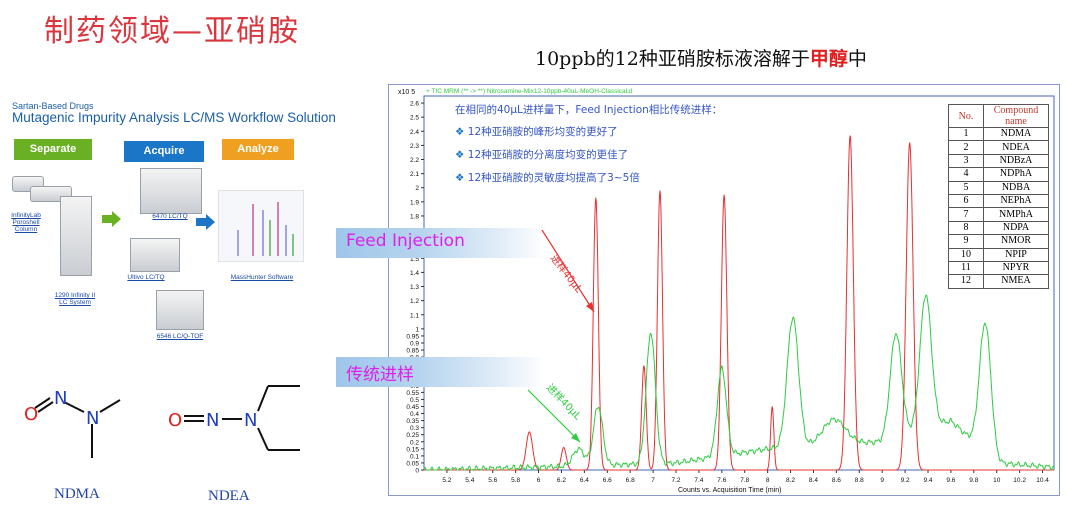  I want to click on chart-title-pre: 10ppb的12种亚硝胺标液溶解于, so click(672, 59).